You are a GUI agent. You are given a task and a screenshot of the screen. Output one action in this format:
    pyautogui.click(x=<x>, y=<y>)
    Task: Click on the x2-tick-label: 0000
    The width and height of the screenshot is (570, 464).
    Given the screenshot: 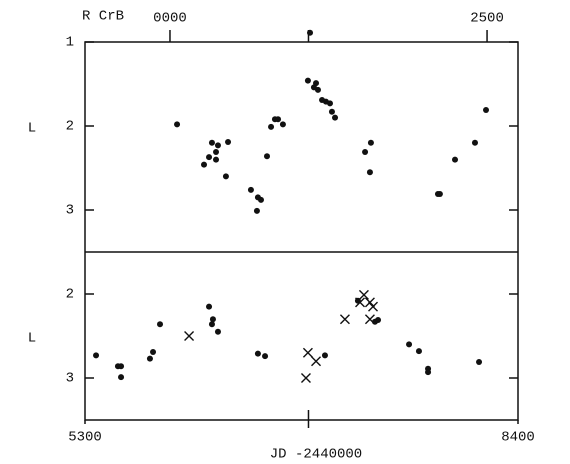 What is the action you would take?
    pyautogui.click(x=170, y=19)
    